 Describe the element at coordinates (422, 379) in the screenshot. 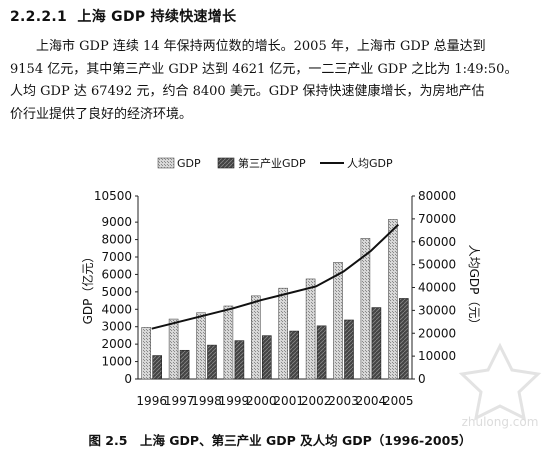

I see `y-tick-label-right: 0` at that location.